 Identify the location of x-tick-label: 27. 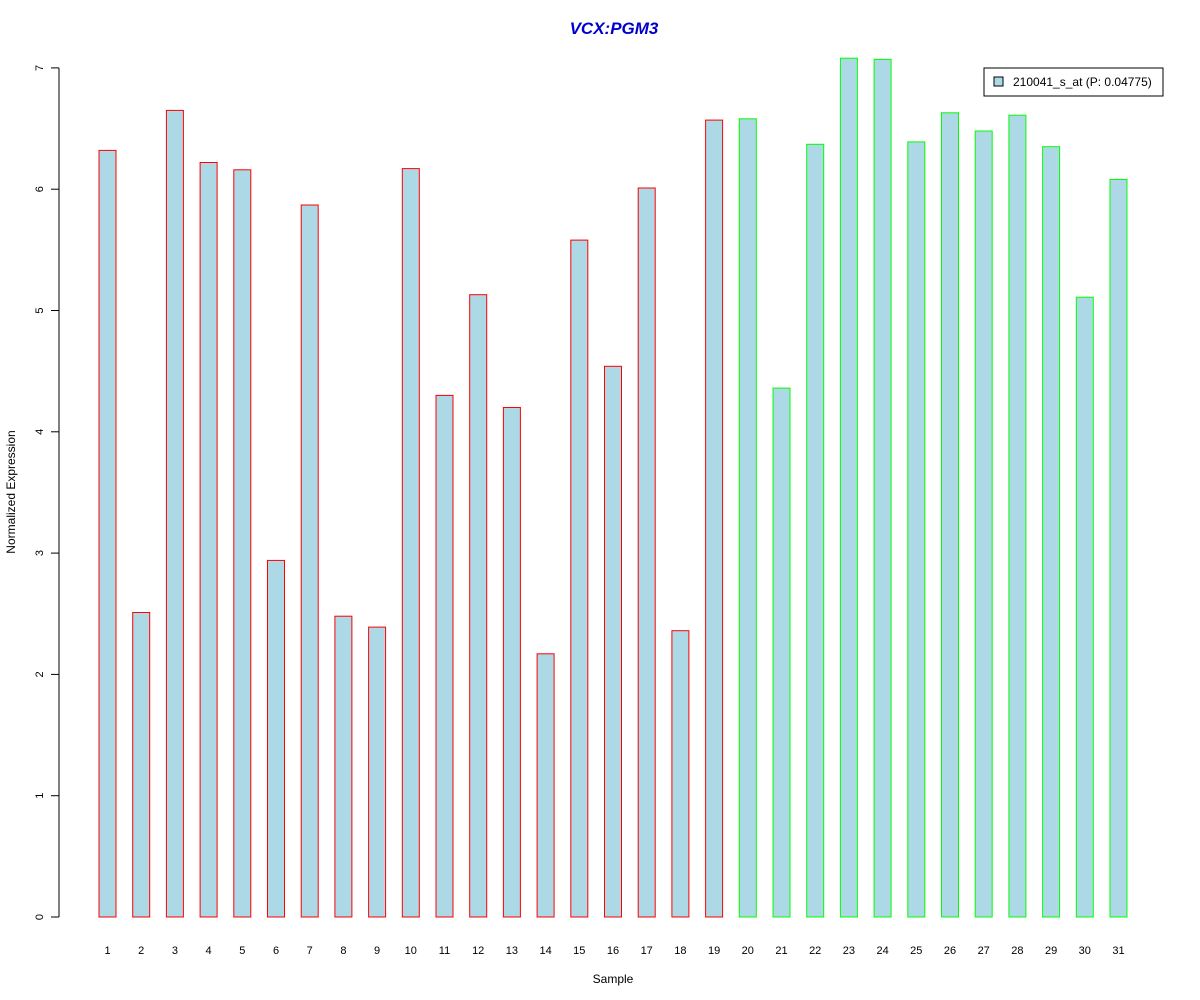
(984, 951).